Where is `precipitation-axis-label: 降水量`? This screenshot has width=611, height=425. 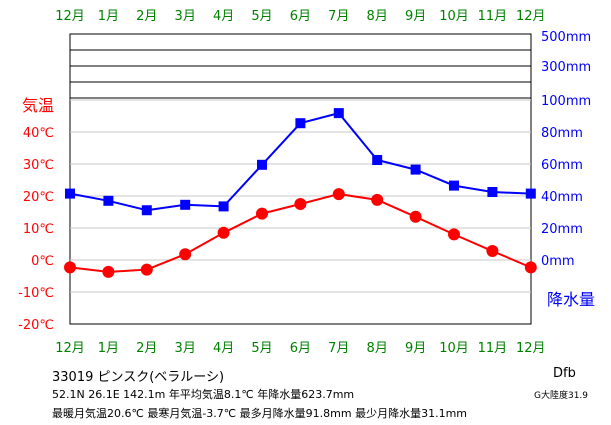 precipitation-axis-label: 降水量 is located at coordinates (571, 299).